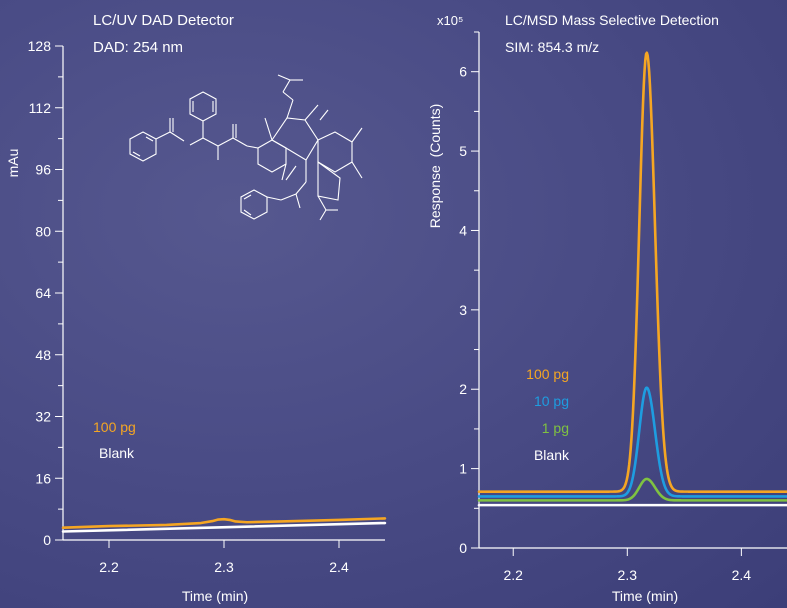 The width and height of the screenshot is (787, 608). I want to click on right-legend-100pg: 100 pg, so click(547, 374).